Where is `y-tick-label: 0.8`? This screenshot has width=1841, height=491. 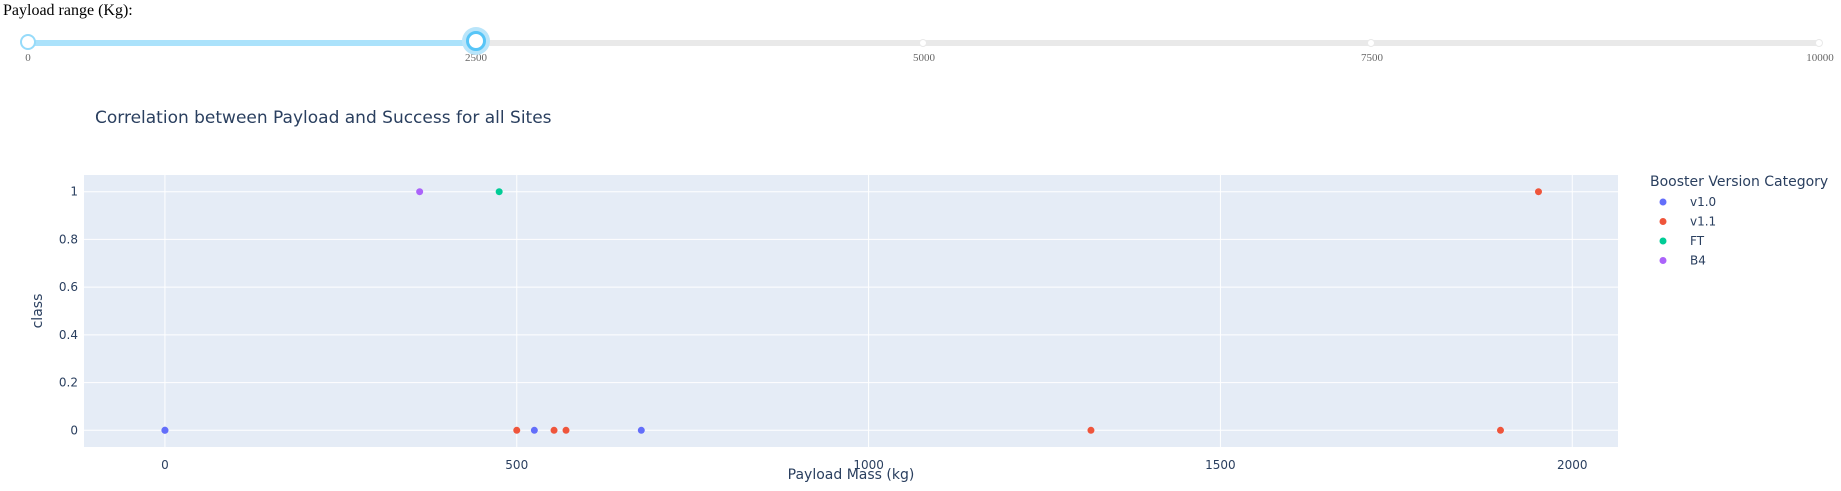
y-tick-label: 0.8 is located at coordinates (68, 239).